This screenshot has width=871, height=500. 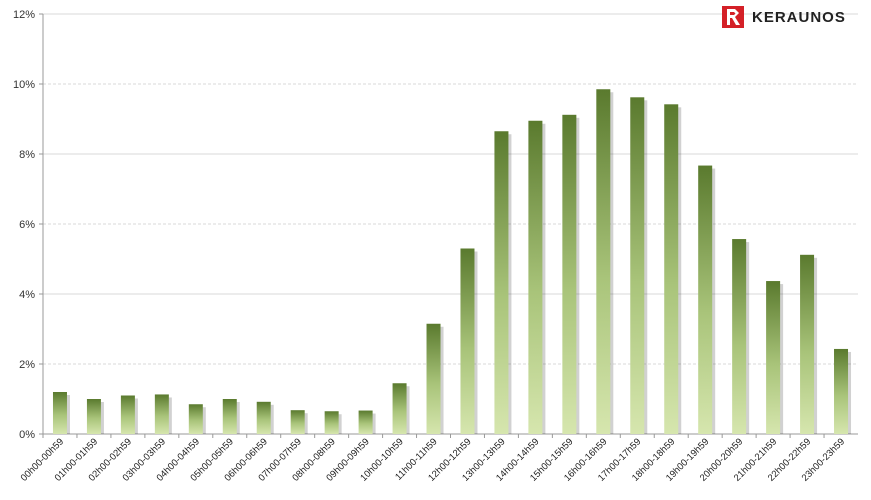 I want to click on y-tick-label: 2%, so click(x=27, y=365).